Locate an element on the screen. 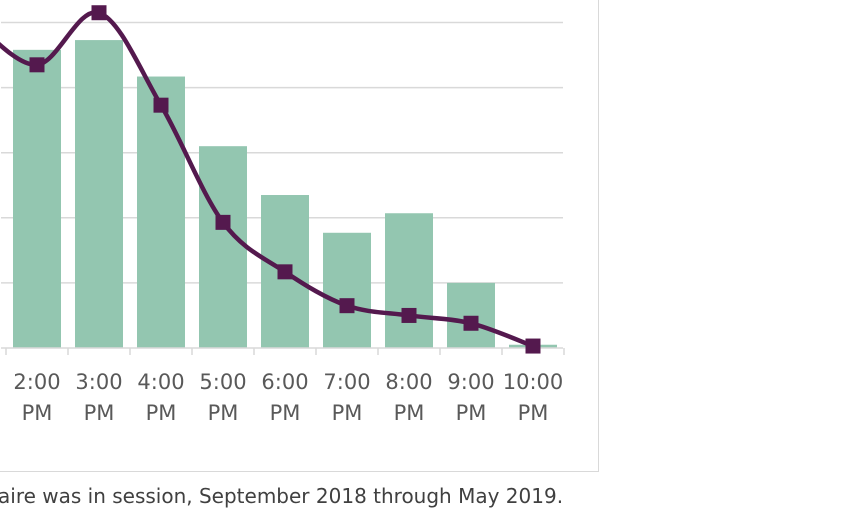  x-tick-label: 8:00 is located at coordinates (408, 382).